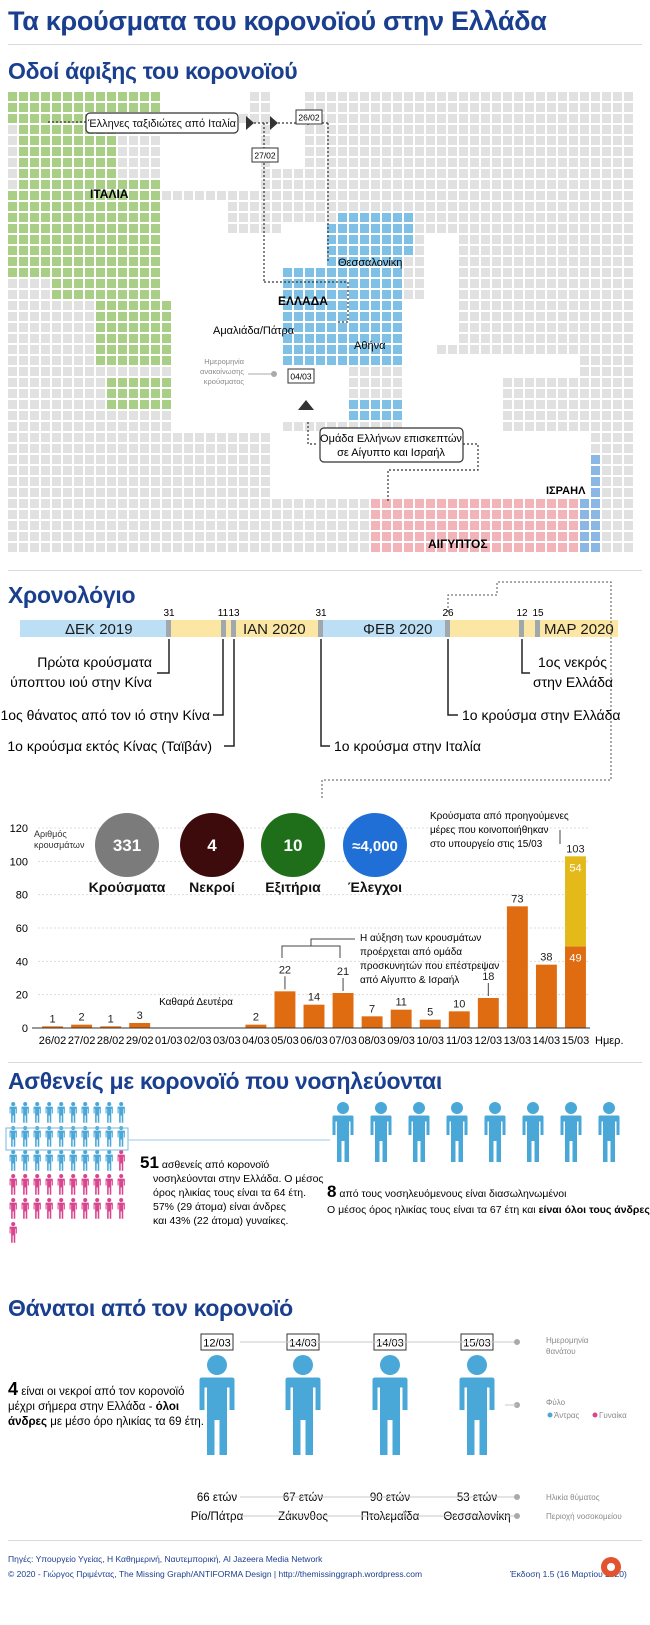 This screenshot has height=1625, width=650. I want to click on tick-31-dec: 31, so click(169, 613).